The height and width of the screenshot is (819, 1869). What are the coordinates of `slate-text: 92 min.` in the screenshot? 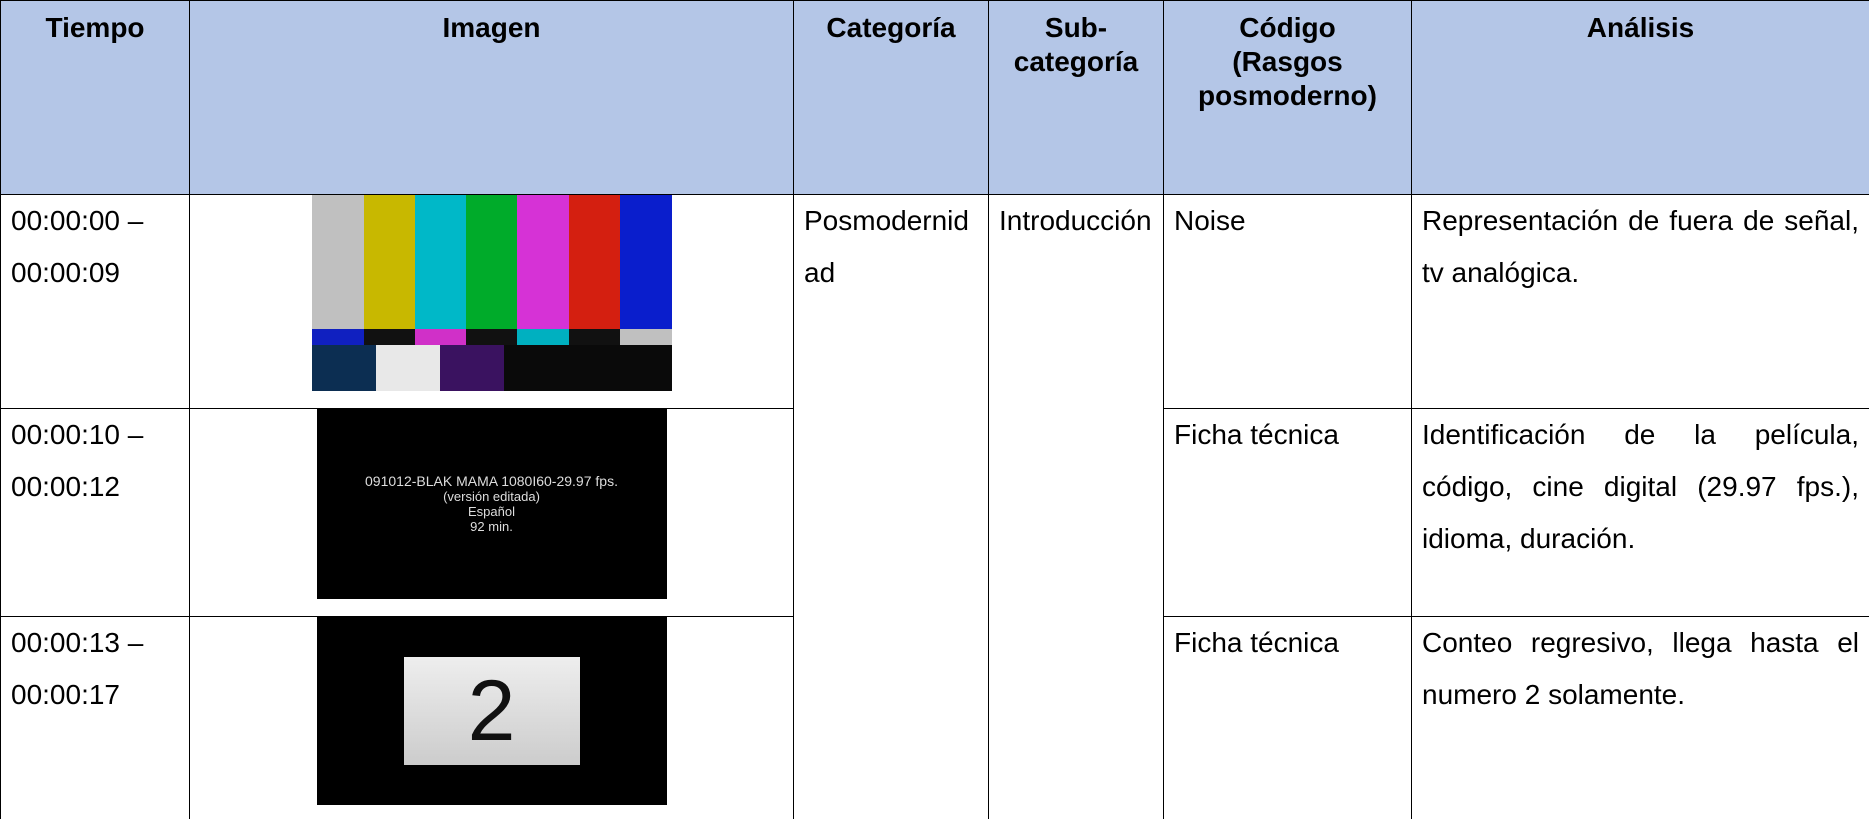 It's located at (491, 526).